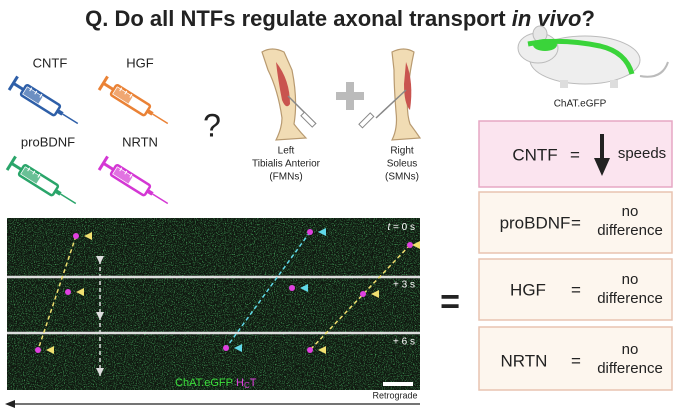 The width and height of the screenshot is (680, 417). Describe the element at coordinates (298, 18) in the screenshot. I see `title-text: Q. Do all NTFs regulate axonal transport` at that location.